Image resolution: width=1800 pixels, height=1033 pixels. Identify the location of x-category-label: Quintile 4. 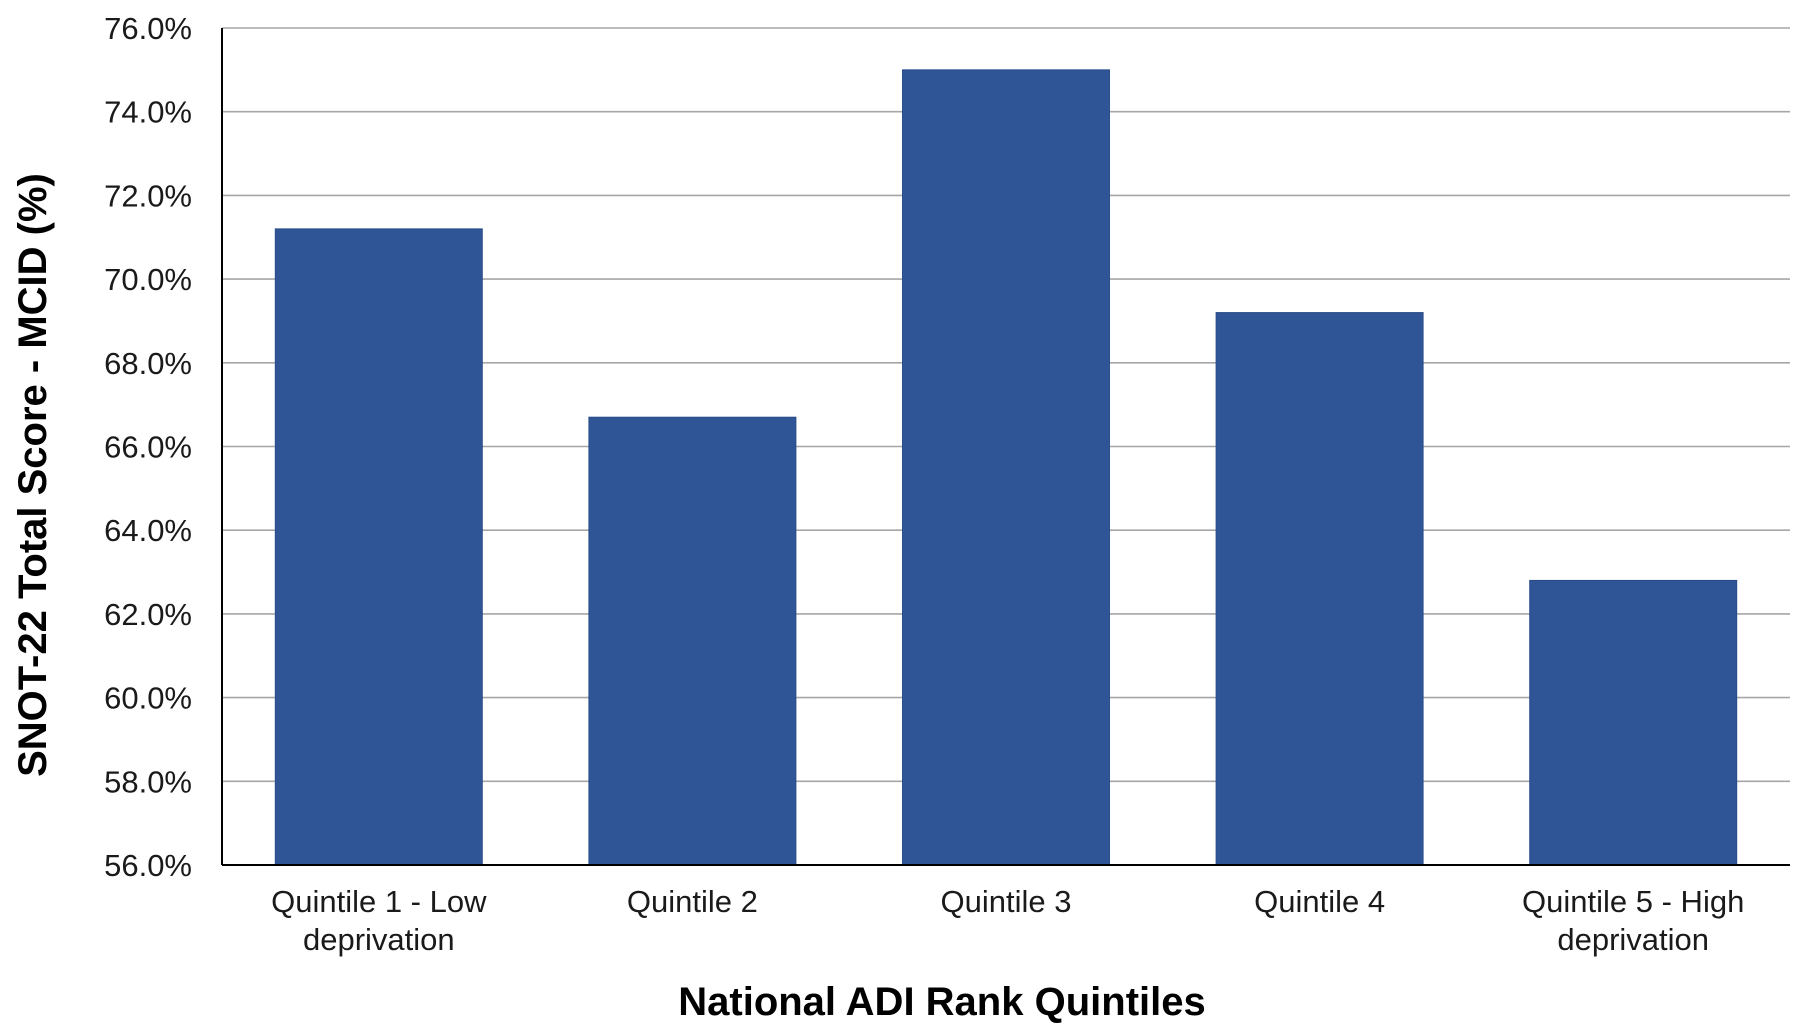
(1319, 901).